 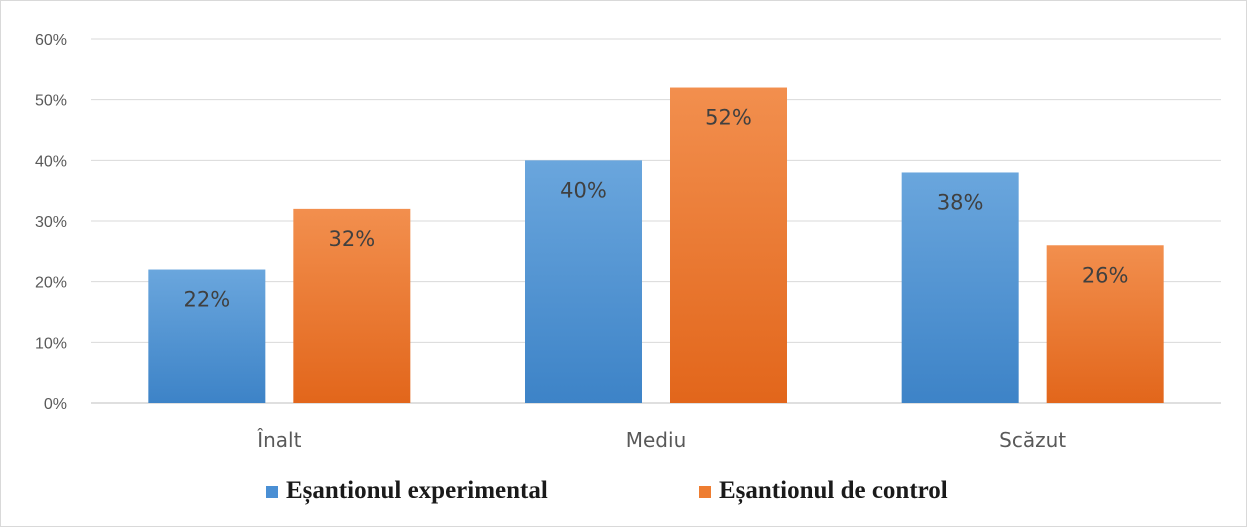 I want to click on y-axis-ticks: 0% 10% 20% 30% 40% 50% 60%, so click(x=51, y=222).